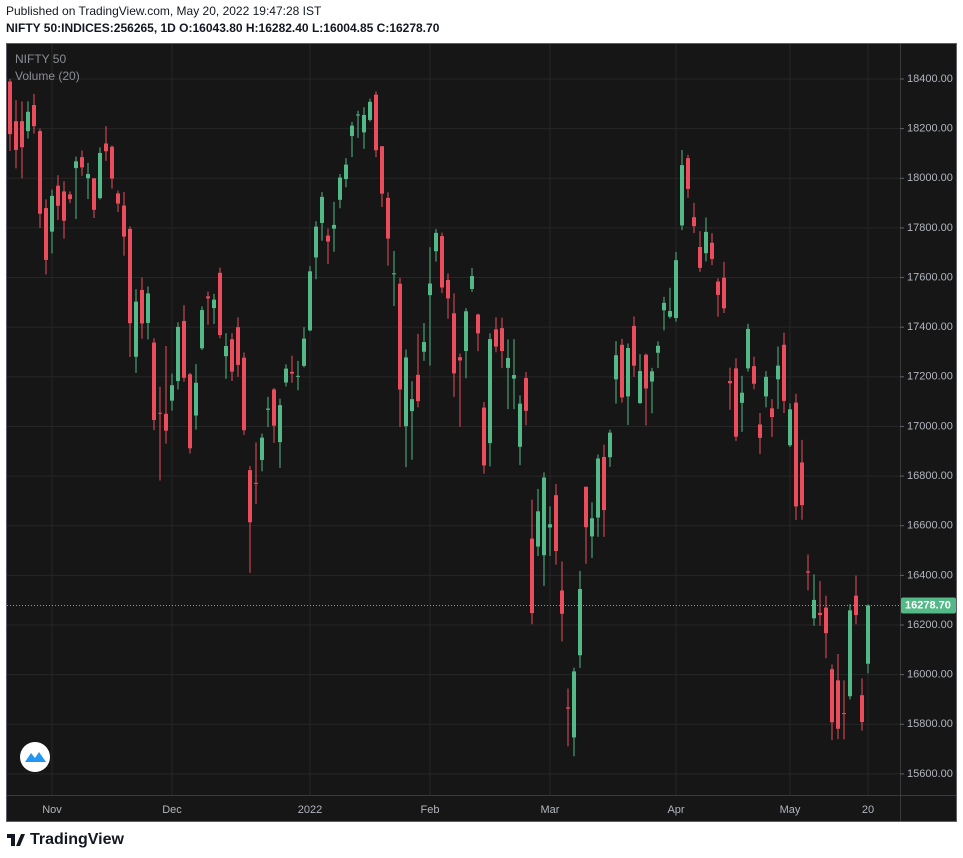  I want to click on x-tick-label: 2022, so click(310, 810).